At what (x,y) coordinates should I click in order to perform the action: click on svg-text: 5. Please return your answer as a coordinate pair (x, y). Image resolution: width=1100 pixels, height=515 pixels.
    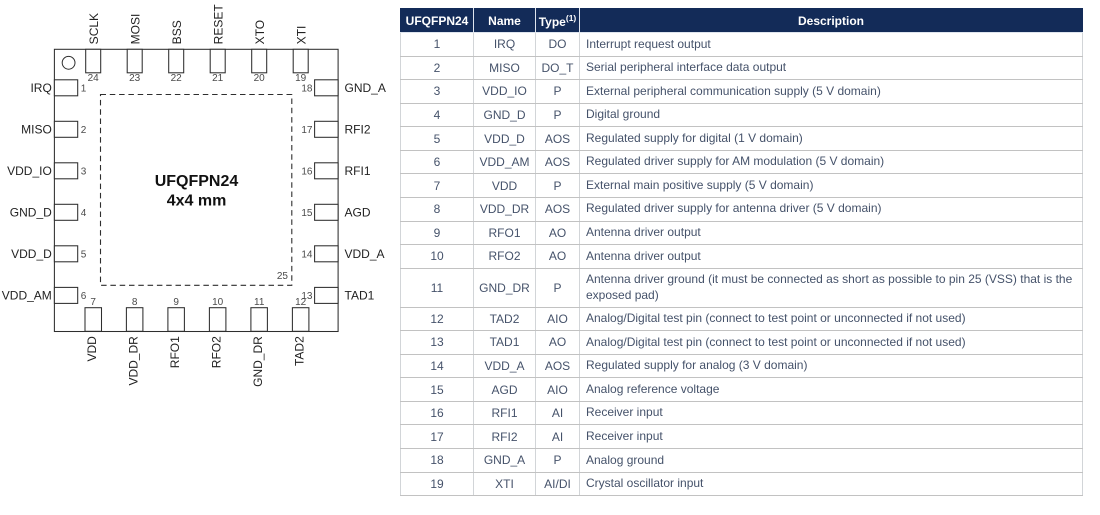
    Looking at the image, I should click on (84, 254).